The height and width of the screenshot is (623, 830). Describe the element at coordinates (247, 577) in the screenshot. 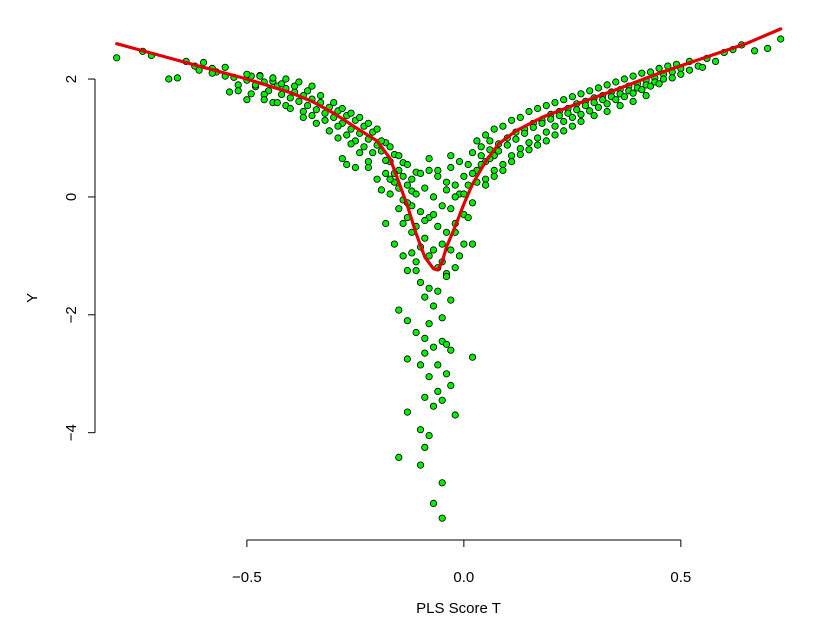

I see `x-tick-label: −0.5` at that location.